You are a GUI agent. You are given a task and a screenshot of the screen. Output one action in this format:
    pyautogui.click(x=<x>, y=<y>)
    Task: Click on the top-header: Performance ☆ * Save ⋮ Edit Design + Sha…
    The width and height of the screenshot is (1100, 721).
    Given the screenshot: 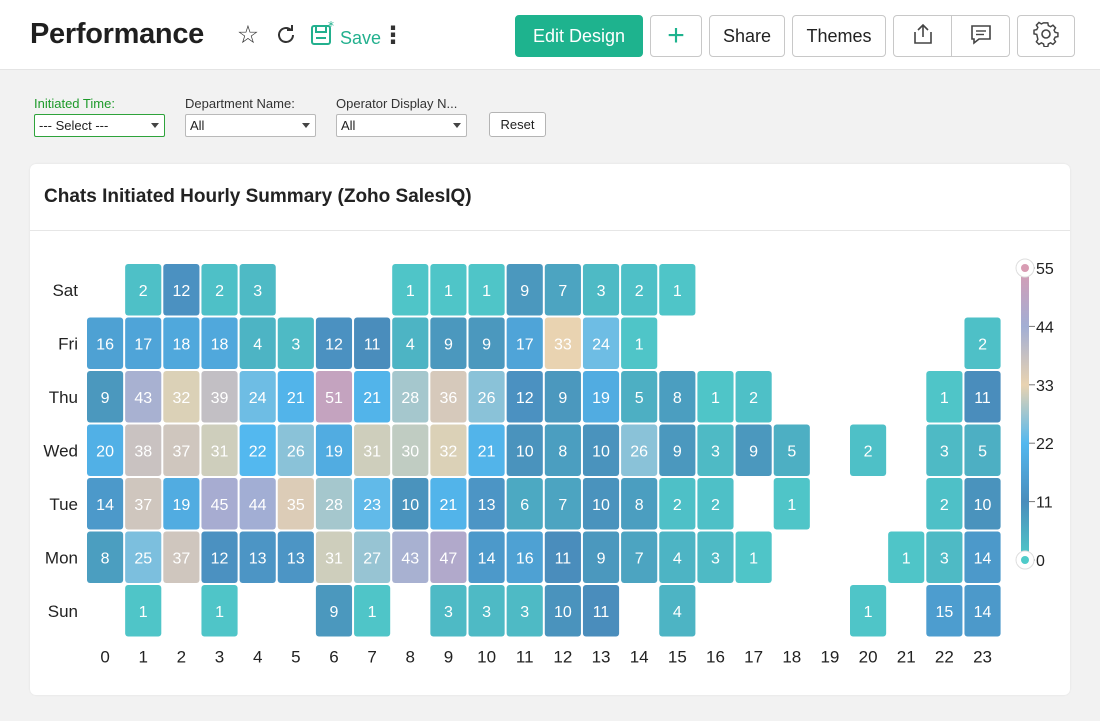 What is the action you would take?
    pyautogui.click(x=550, y=35)
    